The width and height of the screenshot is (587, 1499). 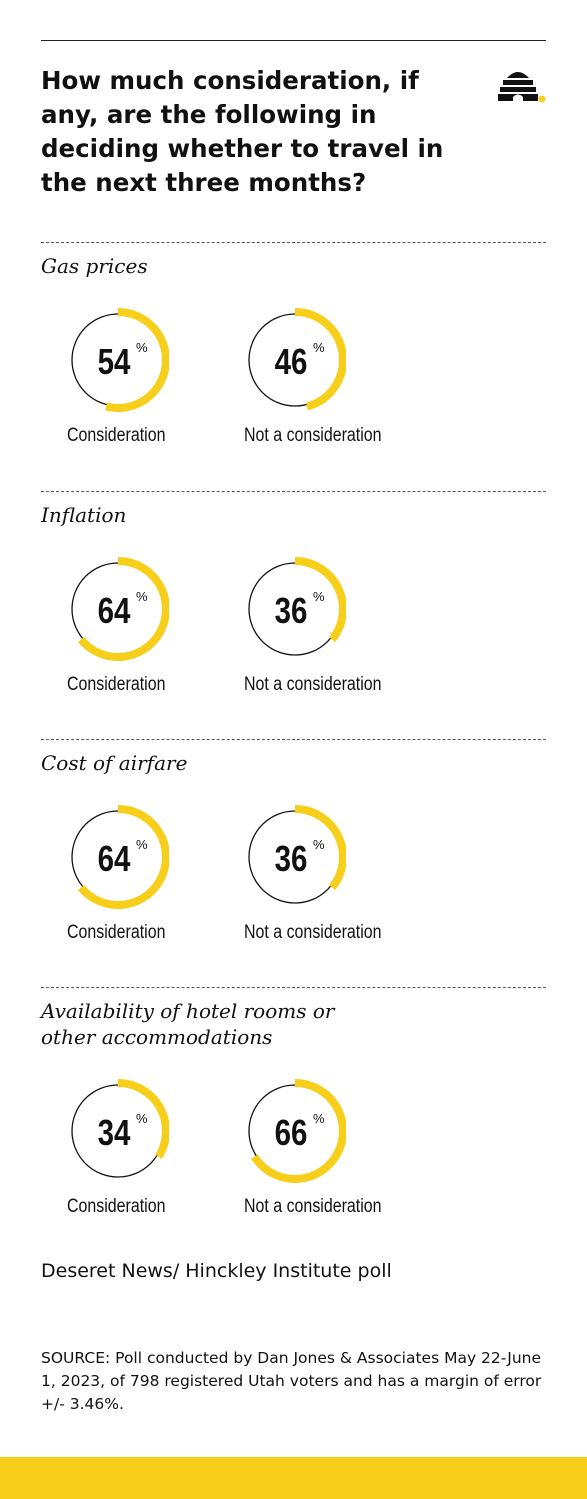 I want to click on donut-metric: 54% Consideration, so click(x=149, y=386).